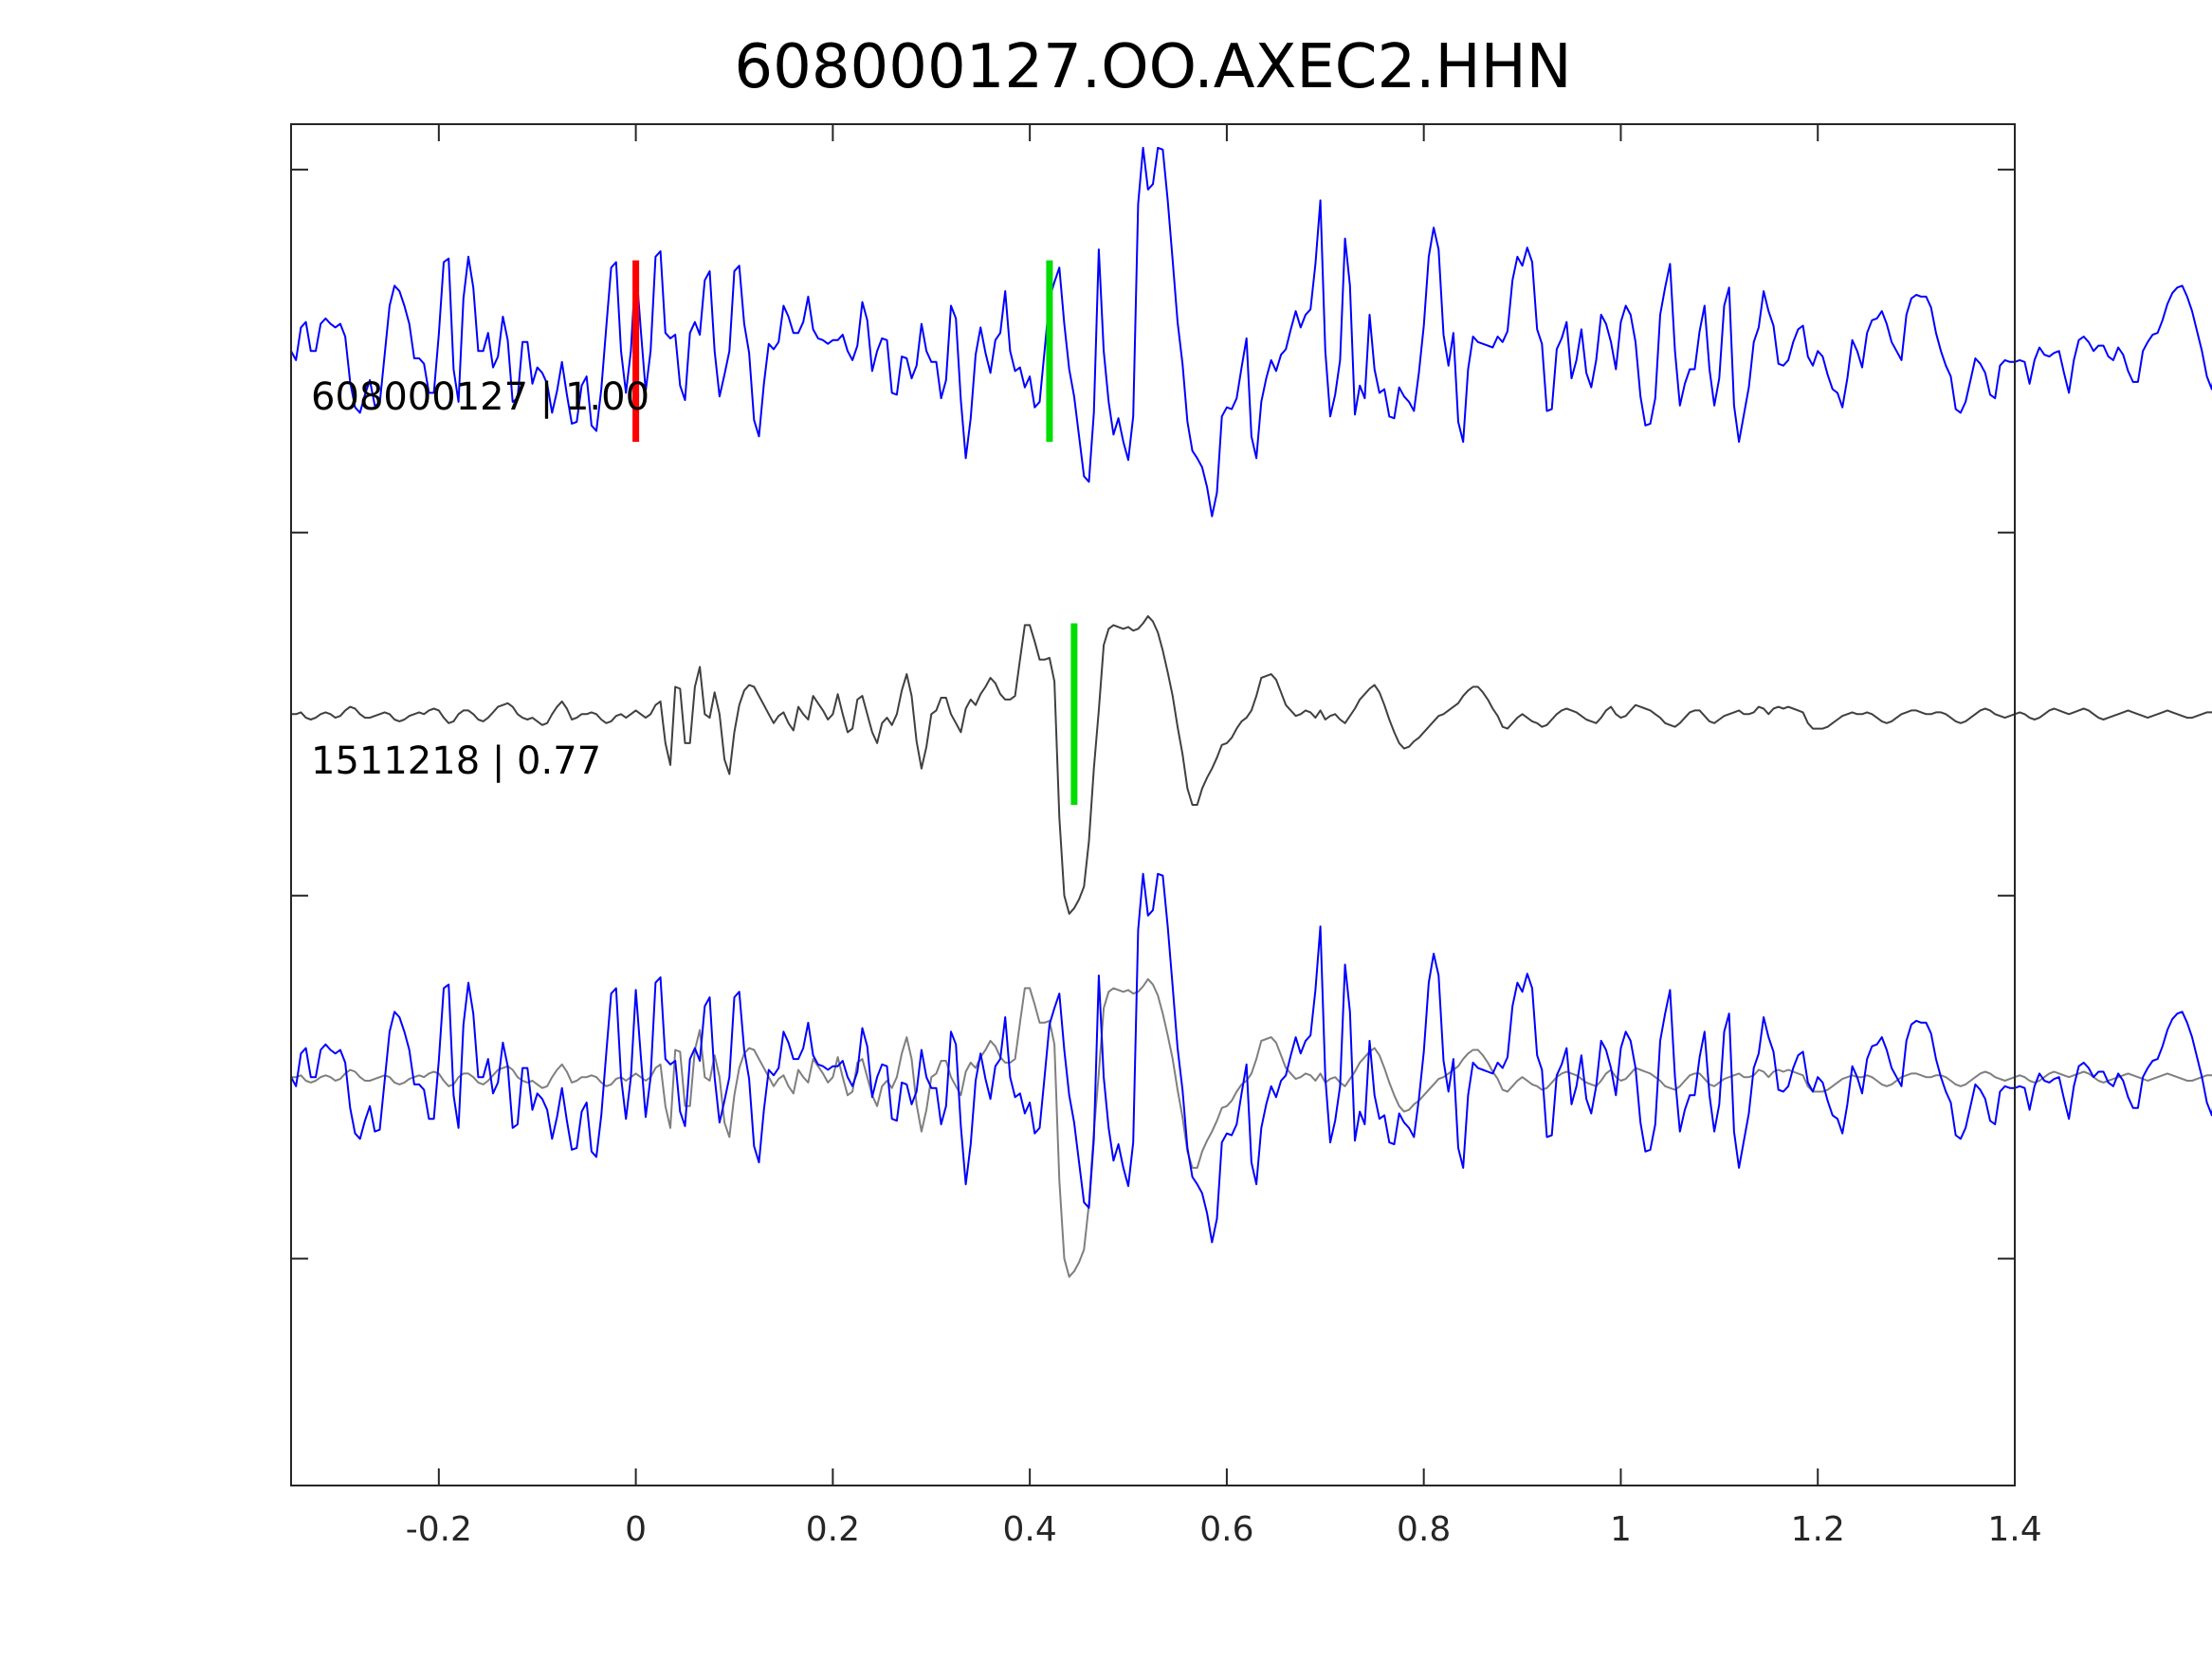  Describe the element at coordinates (456, 761) in the screenshot. I see `trace-label-template: 1511218 | 0.77` at that location.